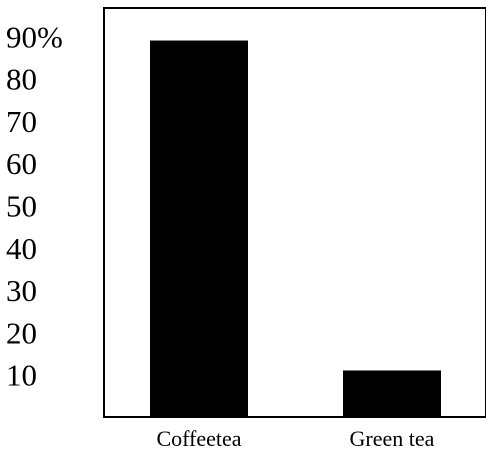 The height and width of the screenshot is (452, 486). Describe the element at coordinates (392, 393) in the screenshot. I see `bar-green-tea` at that location.